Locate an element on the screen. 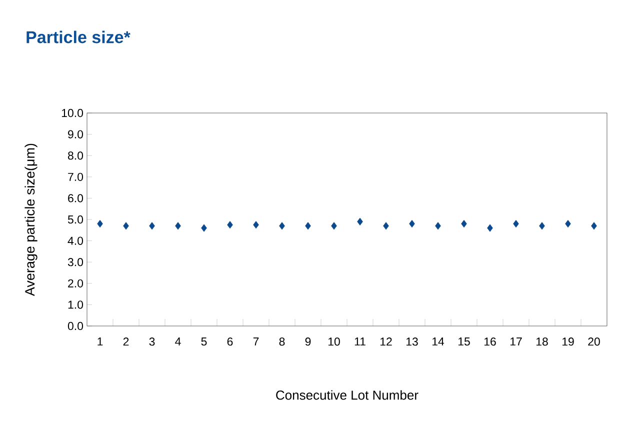 This screenshot has height=437, width=625. x-tick-label: 11 is located at coordinates (360, 342).